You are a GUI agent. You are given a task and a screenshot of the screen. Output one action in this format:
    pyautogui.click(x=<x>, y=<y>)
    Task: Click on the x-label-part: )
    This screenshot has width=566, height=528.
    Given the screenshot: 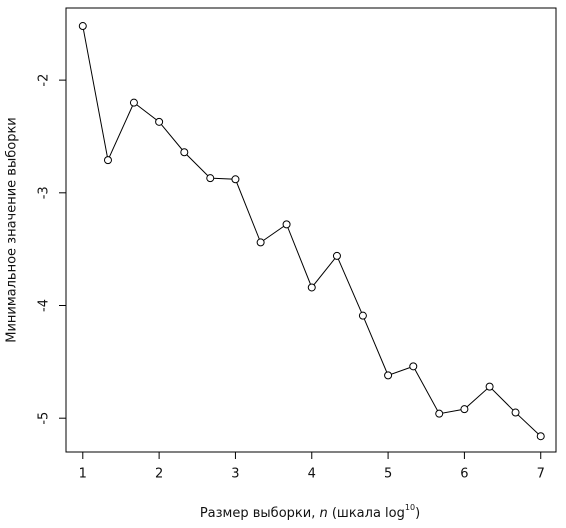 What is the action you would take?
    pyautogui.click(x=417, y=513)
    